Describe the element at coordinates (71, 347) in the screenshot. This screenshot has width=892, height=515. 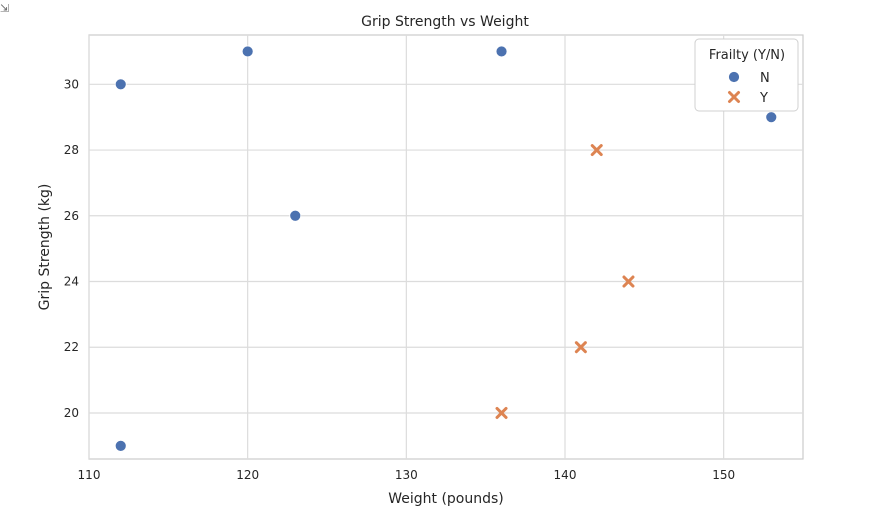
I see `y-tick-label: 22` at that location.